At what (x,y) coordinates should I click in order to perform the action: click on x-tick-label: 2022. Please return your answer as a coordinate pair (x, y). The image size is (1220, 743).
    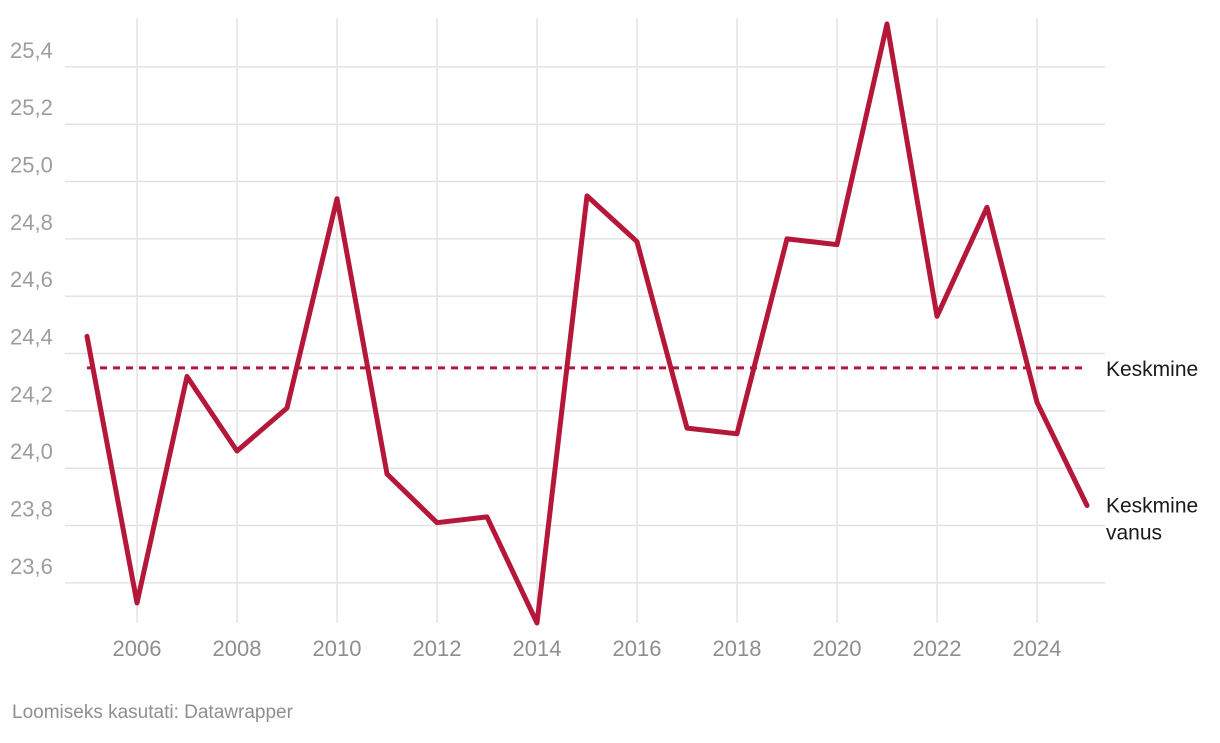
    Looking at the image, I should click on (937, 648).